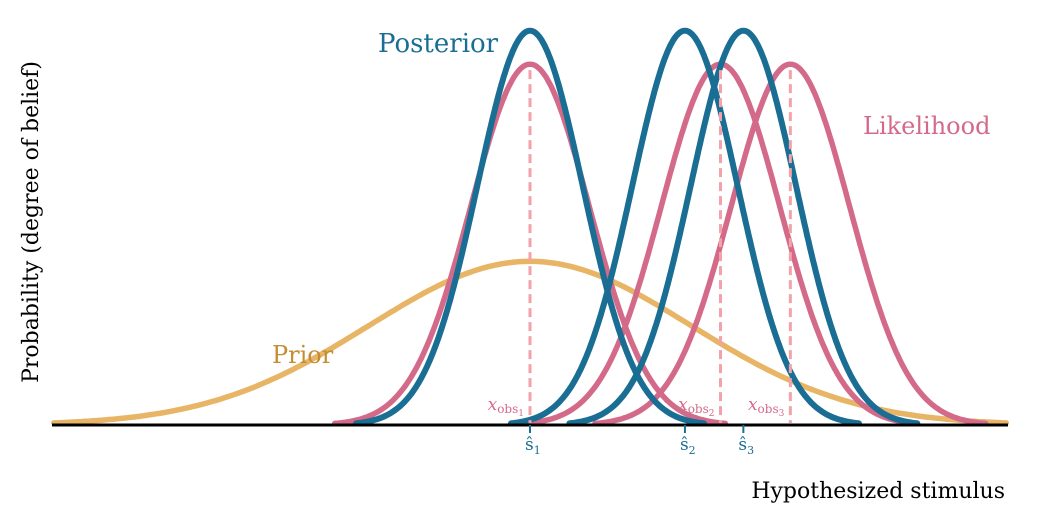 This screenshot has height=525, width=1050. Describe the element at coordinates (639, 446) in the screenshot. I see `estimate-labels: ŝ1 ŝ2 ŝ3` at that location.